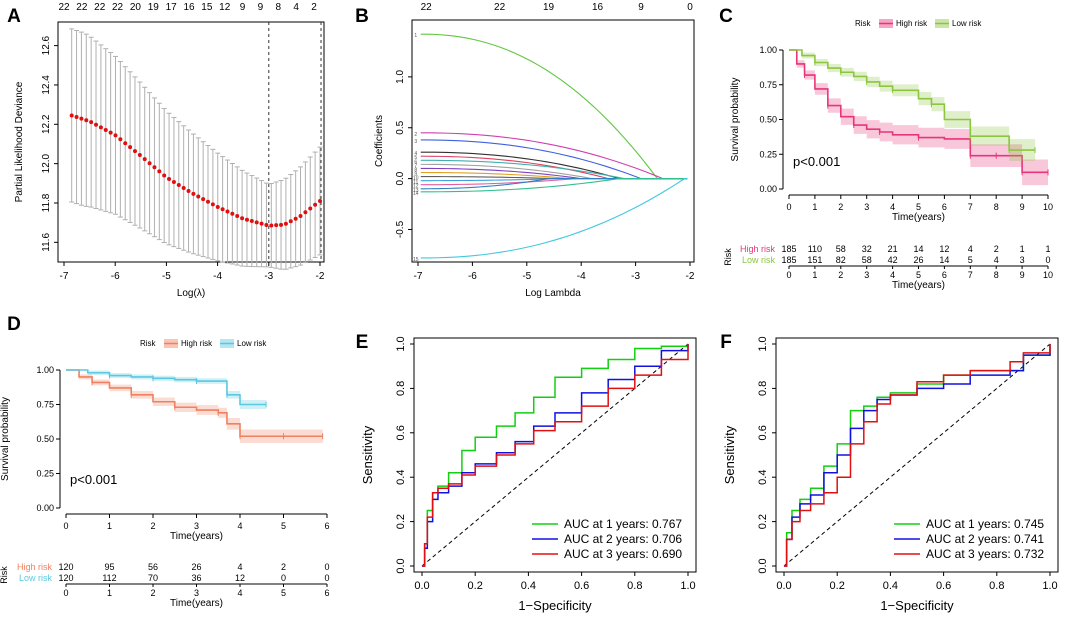  Describe the element at coordinates (528, 586) in the screenshot. I see `x-tick-label: 0.4` at that location.